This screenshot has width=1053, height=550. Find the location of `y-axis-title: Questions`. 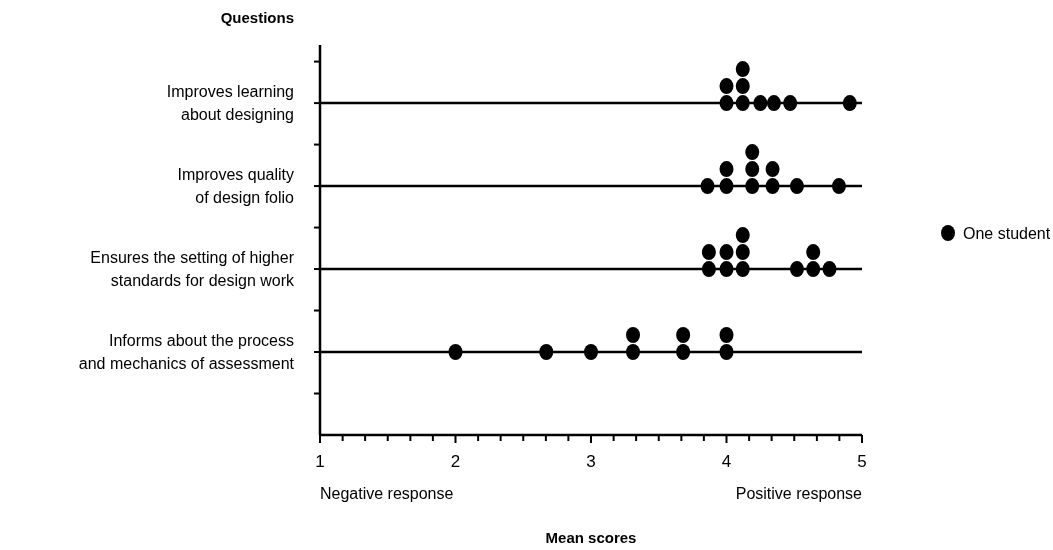

y-axis-title: Questions is located at coordinates (257, 17).